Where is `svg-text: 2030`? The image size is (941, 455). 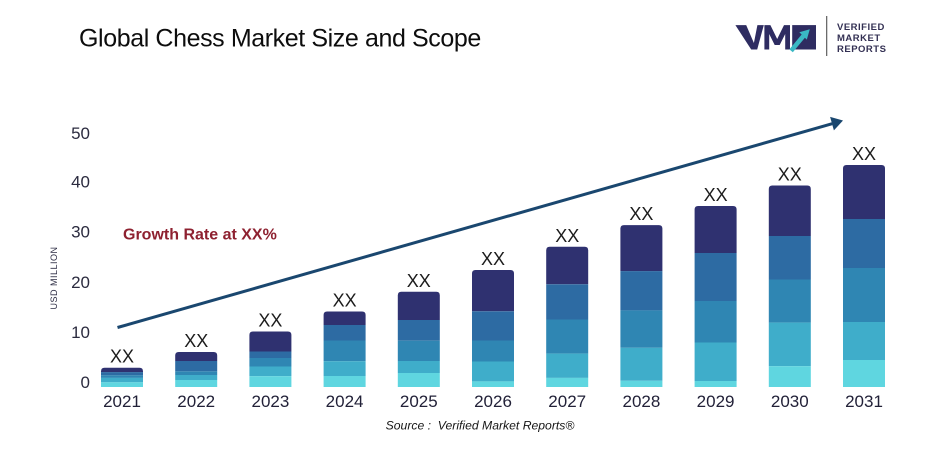 svg-text: 2030 is located at coordinates (790, 401).